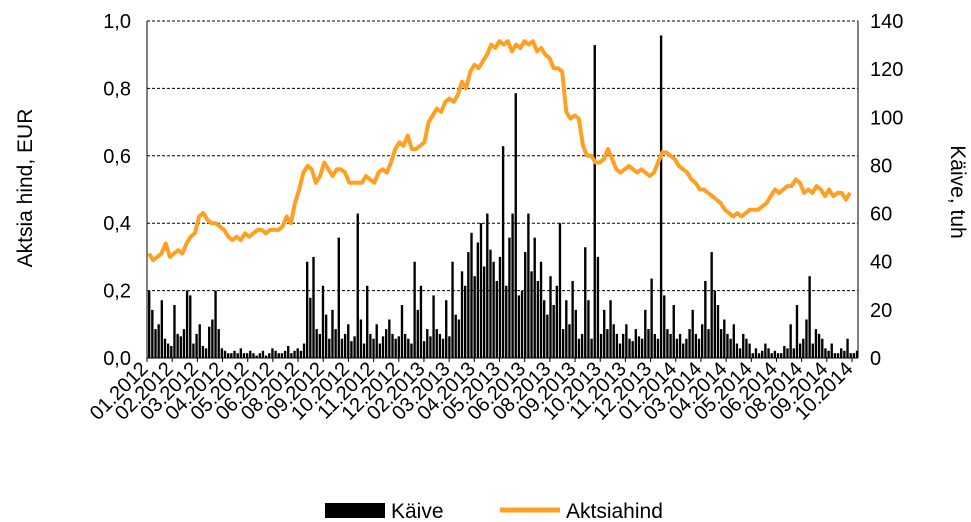  I want to click on left-y-axis-title: Aktsia hind, EUR, so click(25, 188).